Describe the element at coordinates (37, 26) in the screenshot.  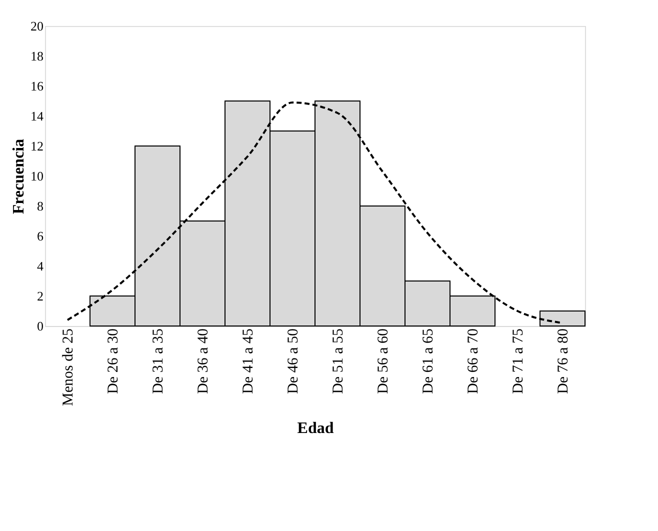
I see `y-tick-label: 20` at that location.